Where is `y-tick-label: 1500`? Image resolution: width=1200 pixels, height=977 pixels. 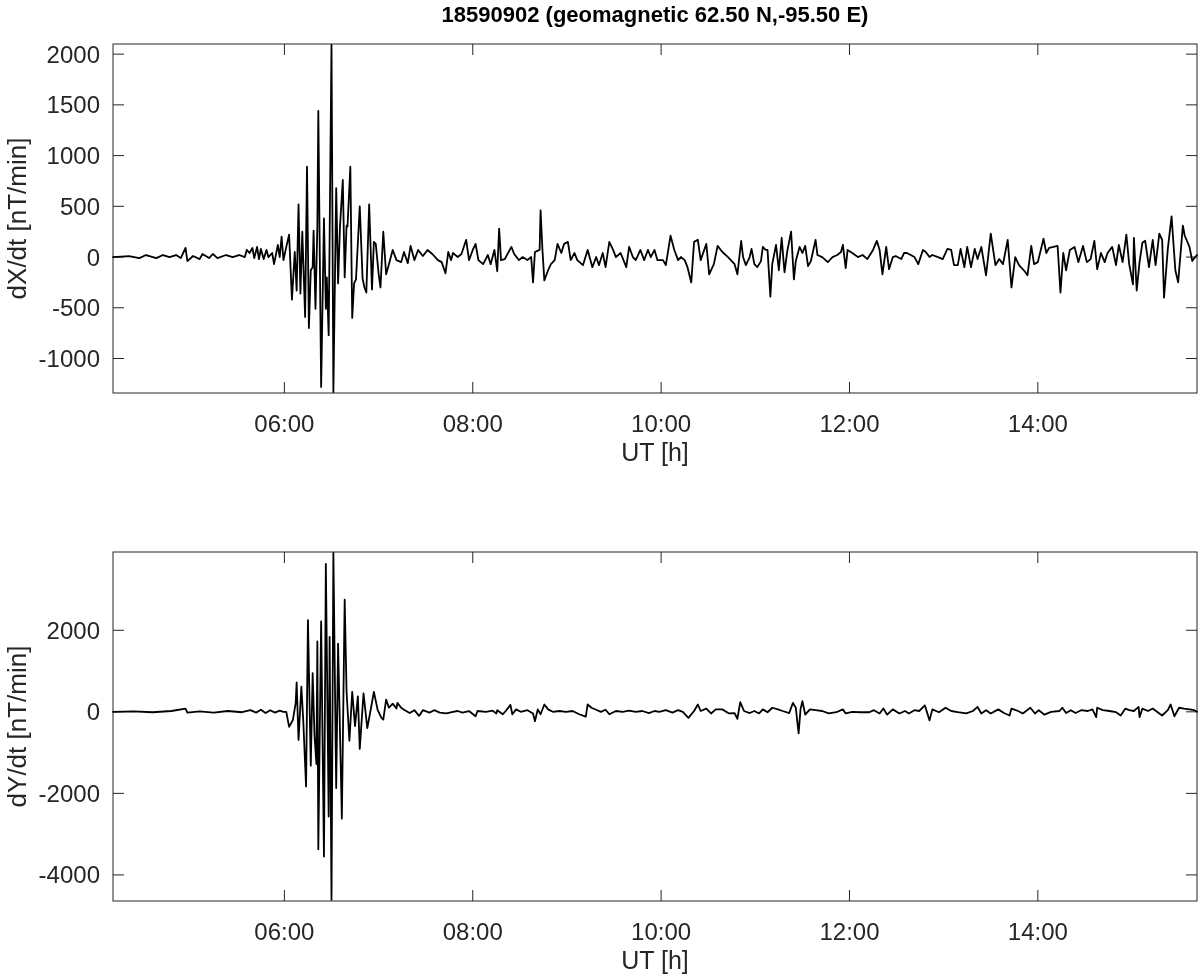
y-tick-label: 1500 is located at coordinates (73, 105).